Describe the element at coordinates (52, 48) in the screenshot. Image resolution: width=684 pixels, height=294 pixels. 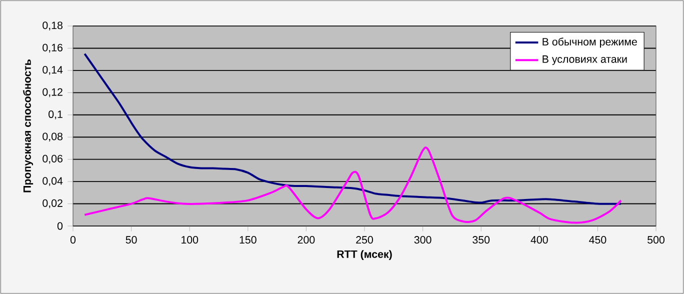
I see `y-tick-label: 0,16` at that location.